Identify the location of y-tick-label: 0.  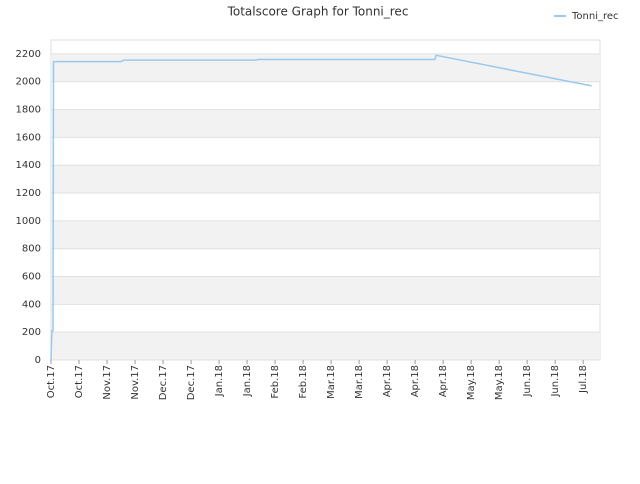
(38, 360).